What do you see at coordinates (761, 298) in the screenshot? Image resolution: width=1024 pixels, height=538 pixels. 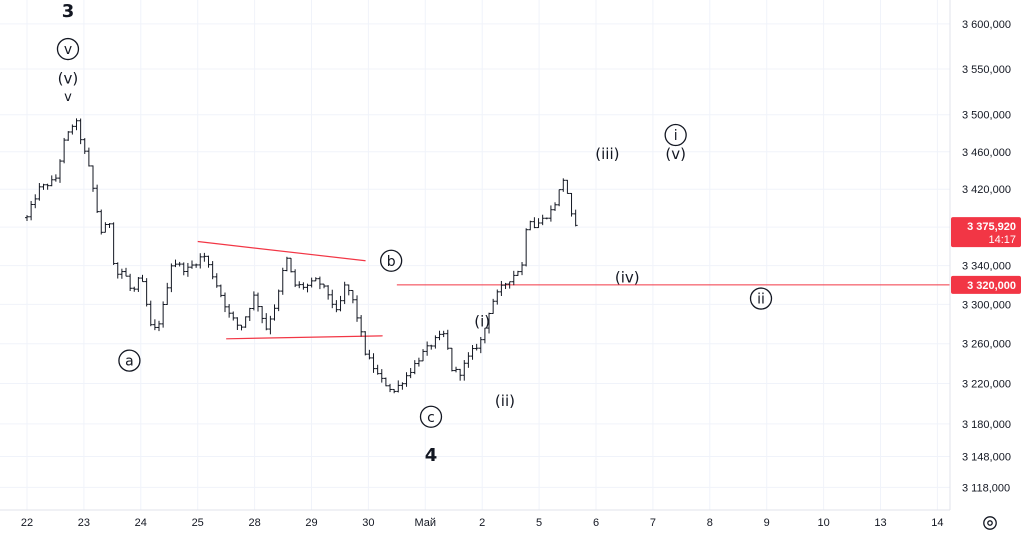 I see `wave-label: ii` at bounding box center [761, 298].